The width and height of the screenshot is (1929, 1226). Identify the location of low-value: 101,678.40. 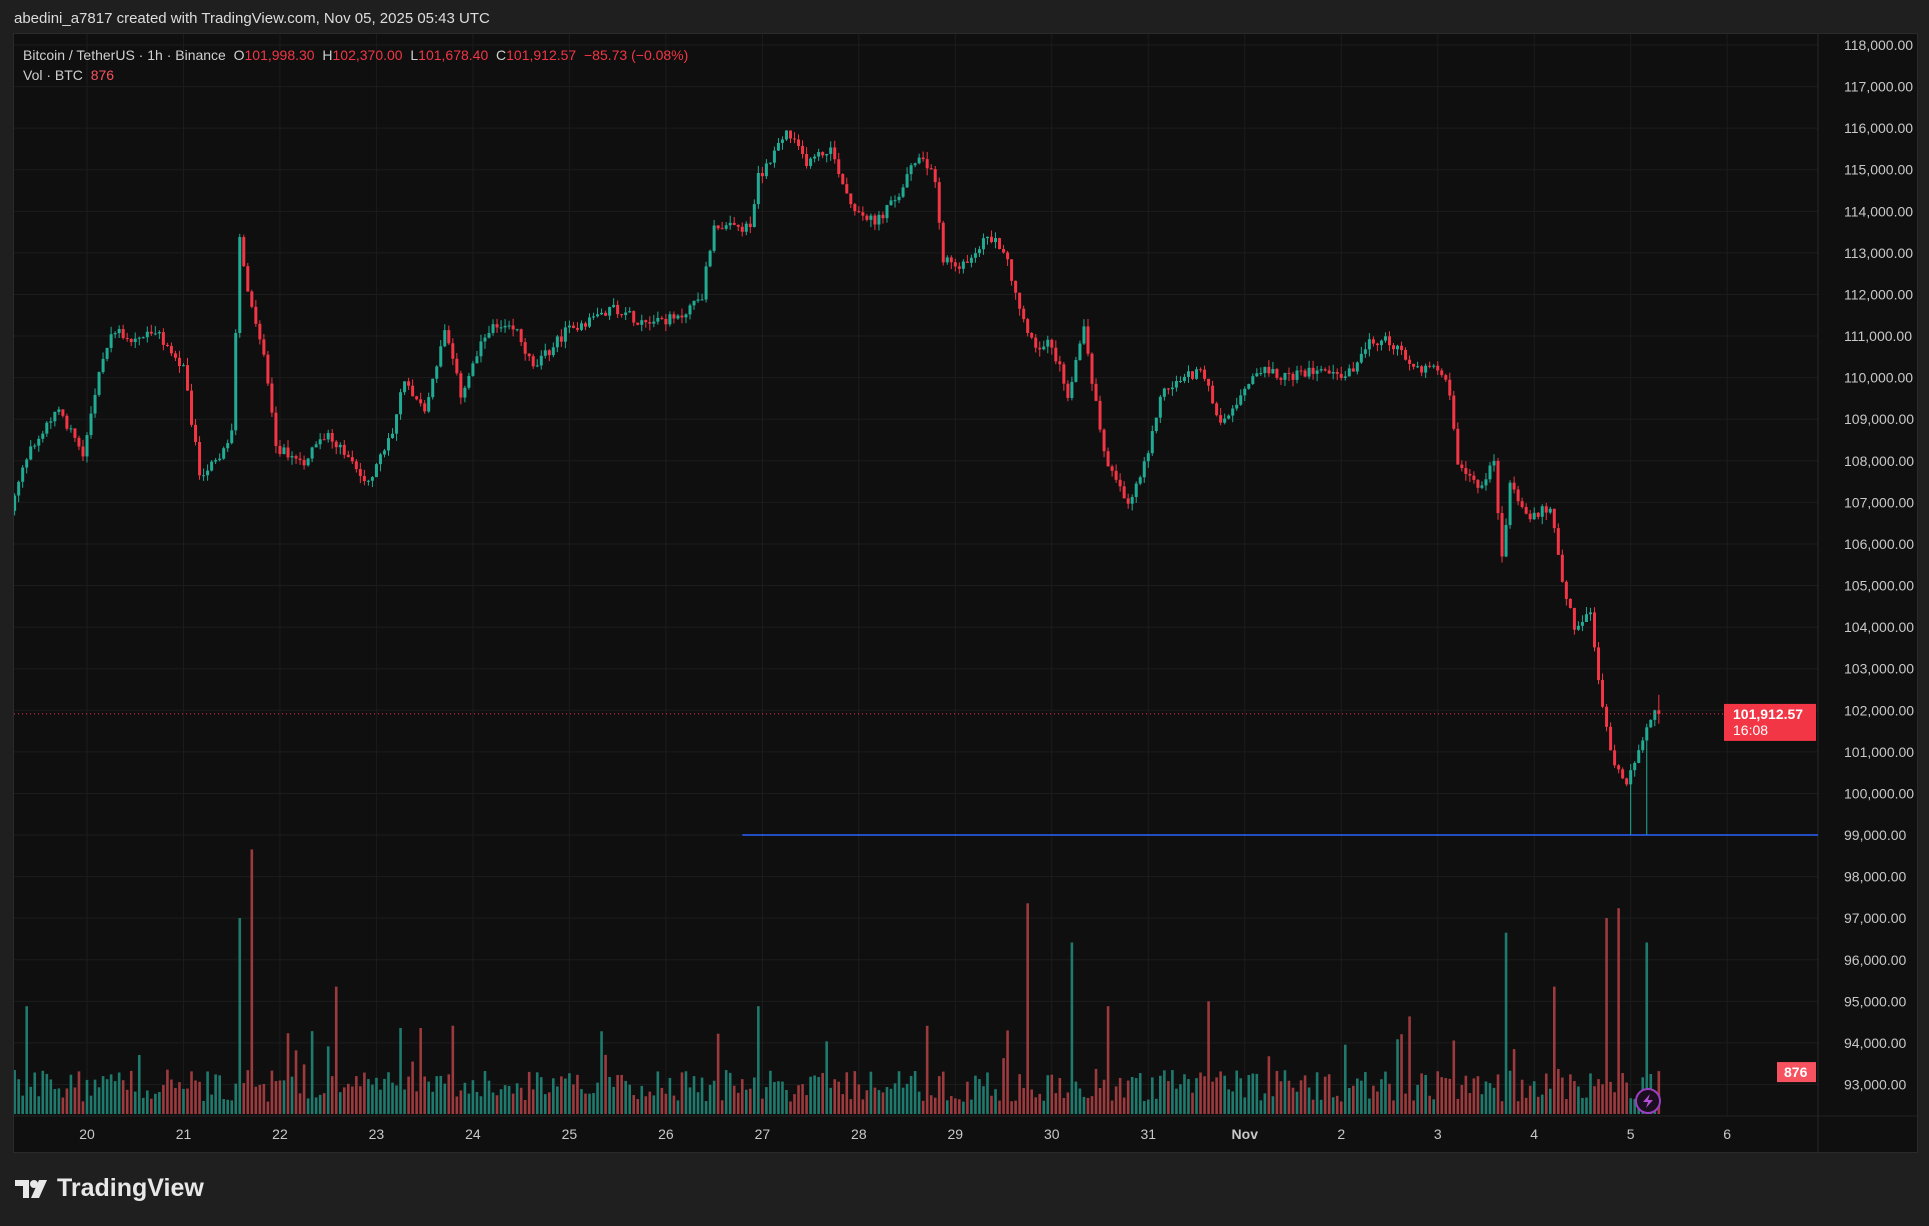
(453, 55).